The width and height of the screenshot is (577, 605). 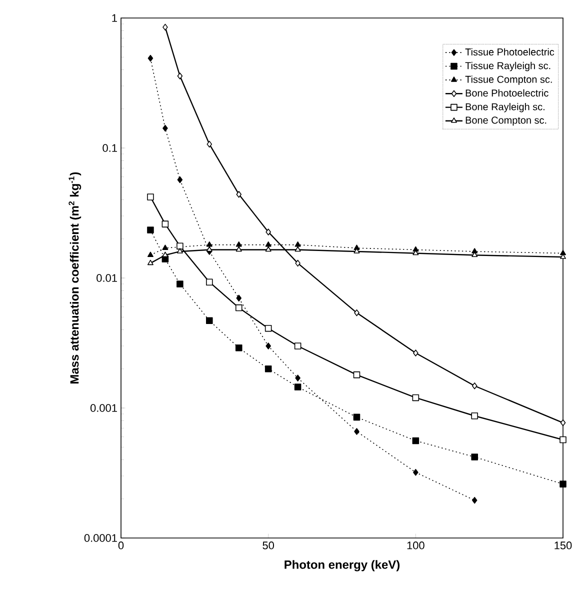 What do you see at coordinates (342, 566) in the screenshot?
I see `x-axis-title: Photon energy (keV)` at bounding box center [342, 566].